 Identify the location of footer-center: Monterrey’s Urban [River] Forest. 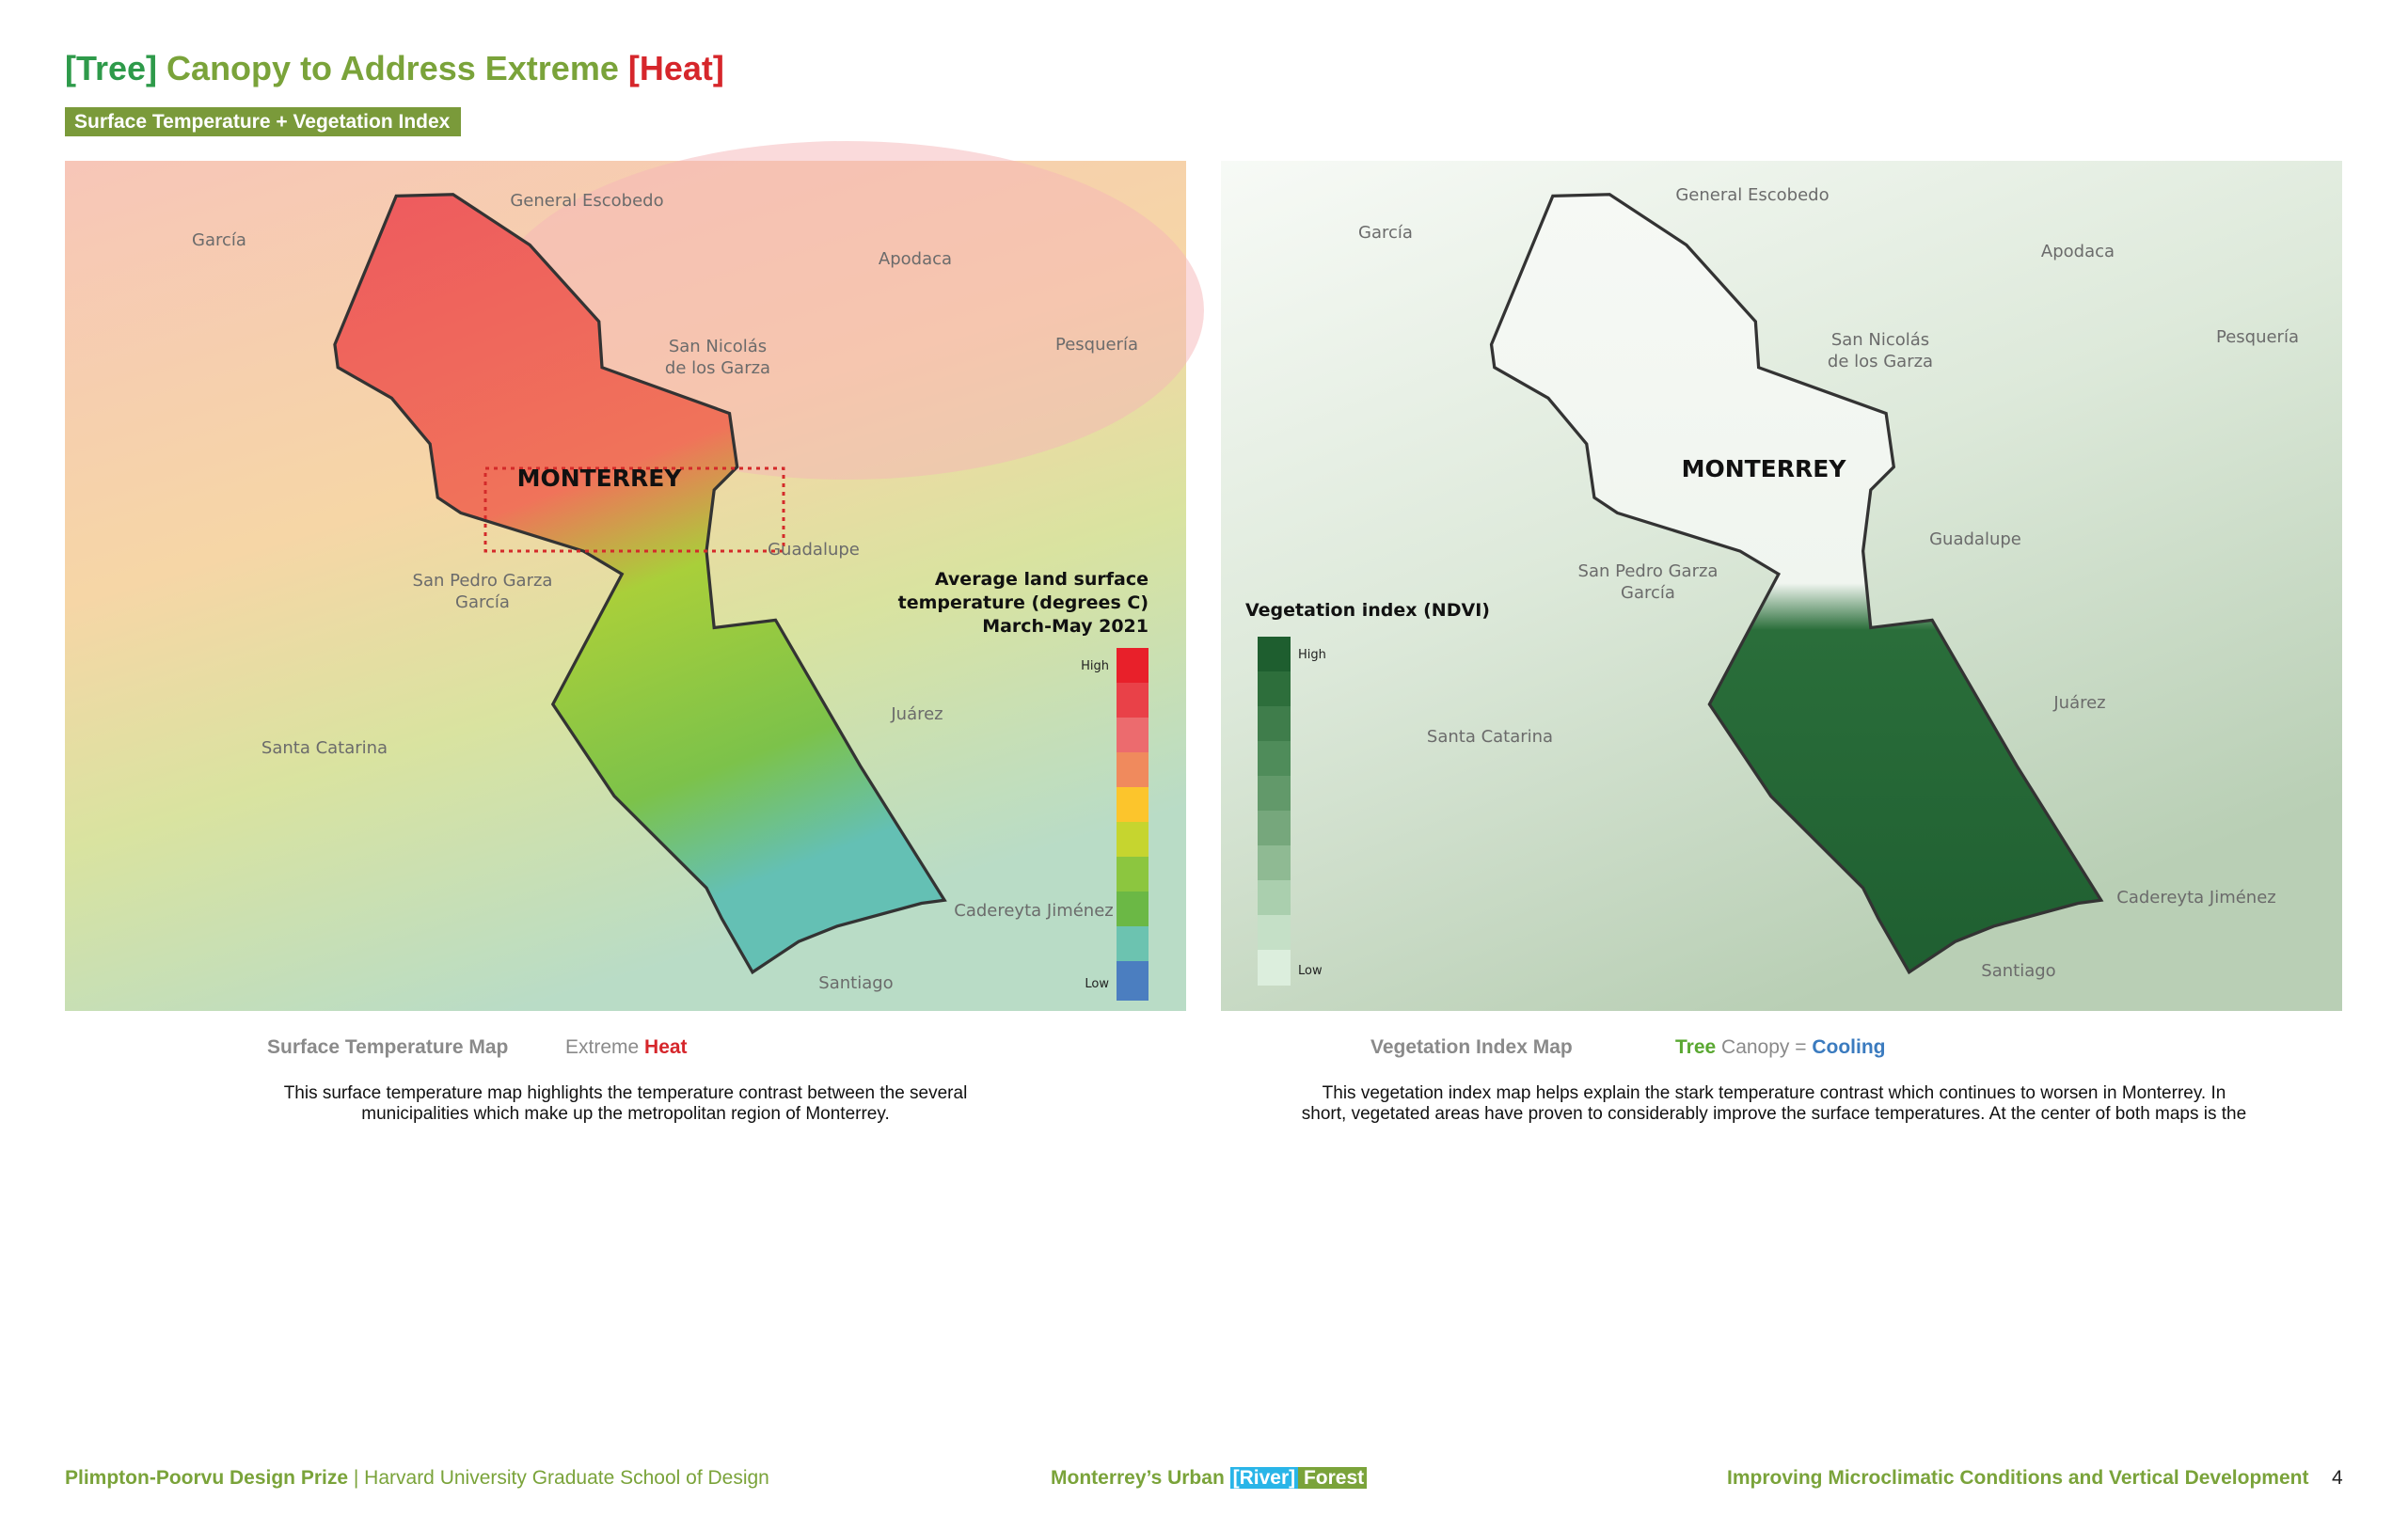
(1209, 1478).